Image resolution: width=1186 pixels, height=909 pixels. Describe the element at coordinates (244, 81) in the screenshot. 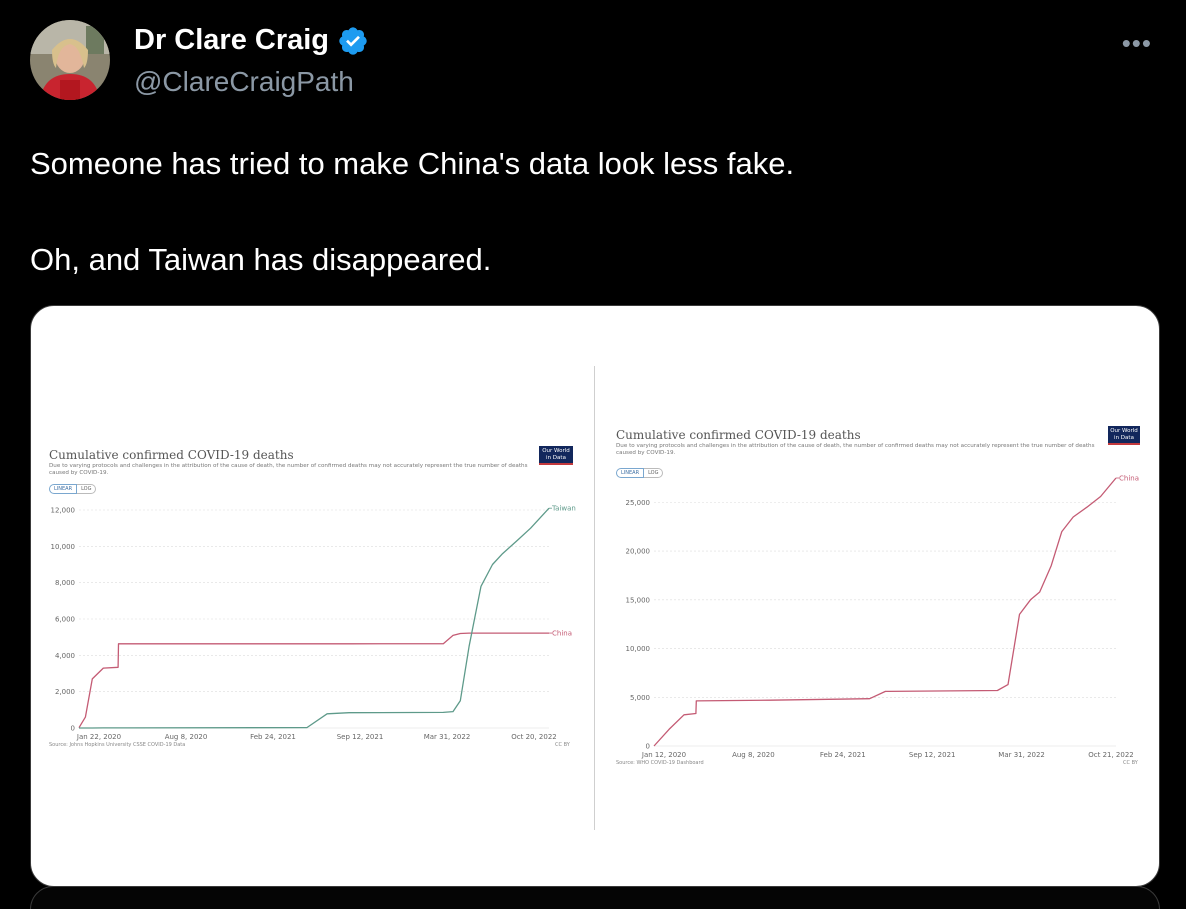

I see `user-handle: @ClareCraigPath` at that location.